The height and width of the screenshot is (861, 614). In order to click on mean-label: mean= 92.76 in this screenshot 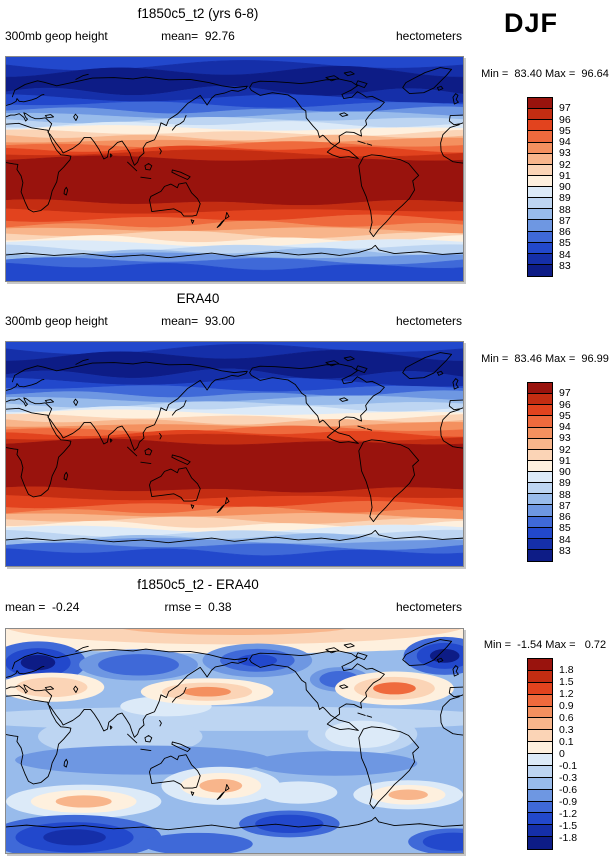, I will do `click(198, 36)`.